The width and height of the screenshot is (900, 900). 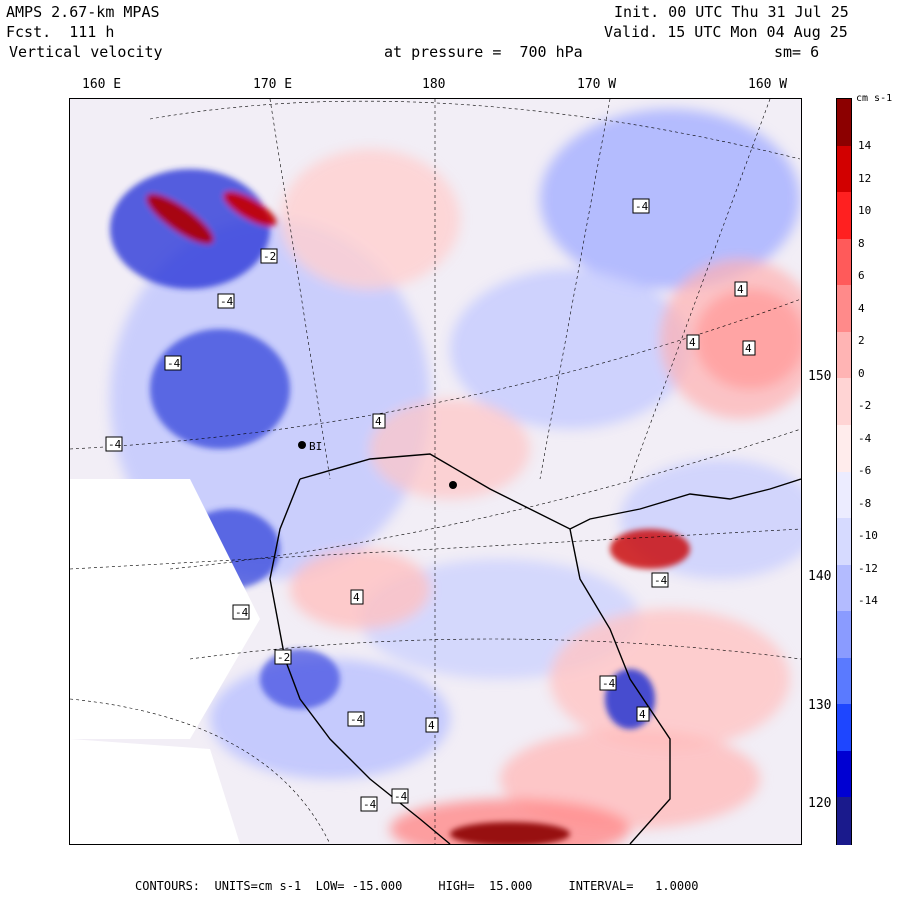 What do you see at coordinates (865, 471) in the screenshot?
I see `colorbar-tick-label: -6` at bounding box center [865, 471].